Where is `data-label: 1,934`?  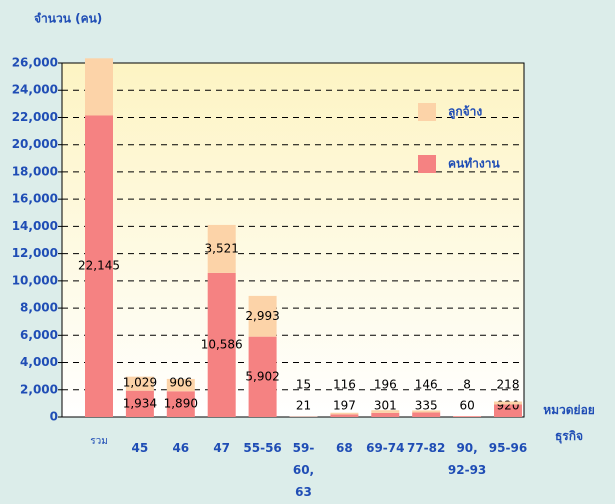 data-label: 1,934 is located at coordinates (140, 403).